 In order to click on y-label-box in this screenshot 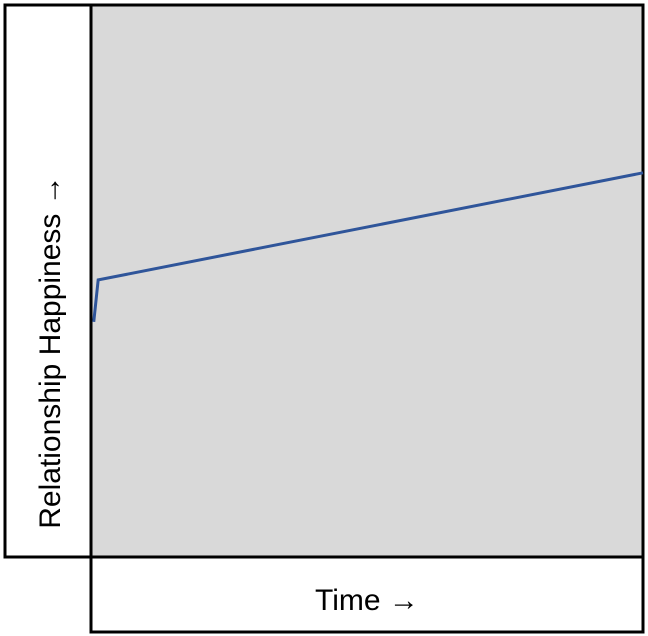, I will do `click(48, 281)`.